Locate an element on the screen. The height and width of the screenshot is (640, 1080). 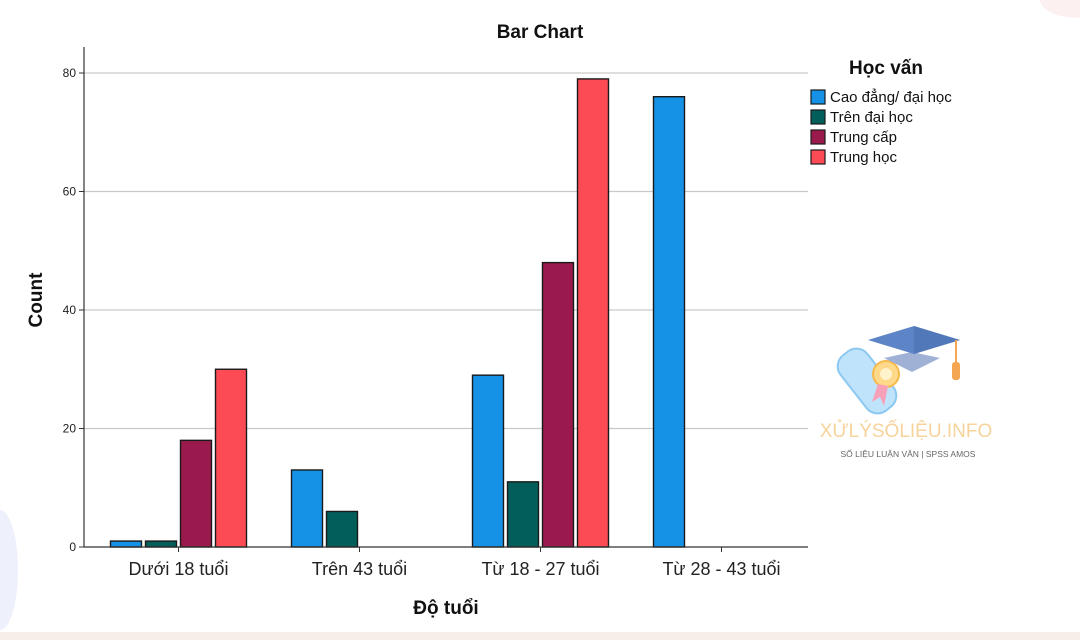
watermark-brand: XỬLÝSỐLIỆU.INFO is located at coordinates (906, 431).